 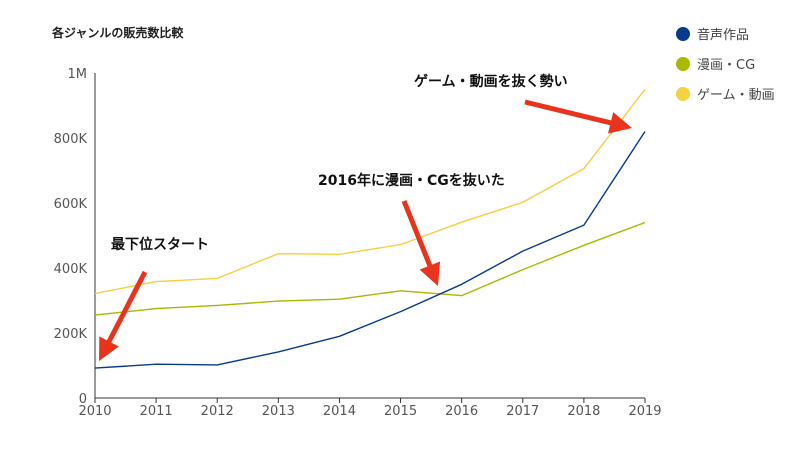 I want to click on x-tick-label: 2013, so click(x=278, y=411).